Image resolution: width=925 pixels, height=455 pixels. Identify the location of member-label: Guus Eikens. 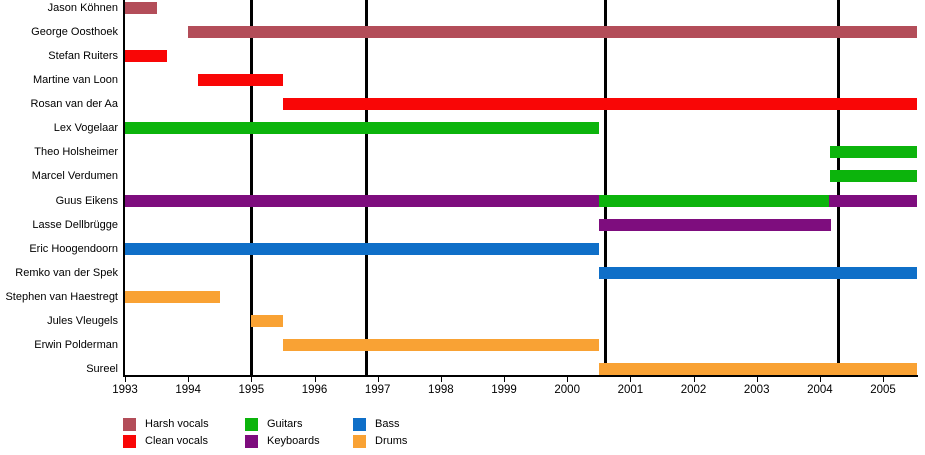
(86, 200).